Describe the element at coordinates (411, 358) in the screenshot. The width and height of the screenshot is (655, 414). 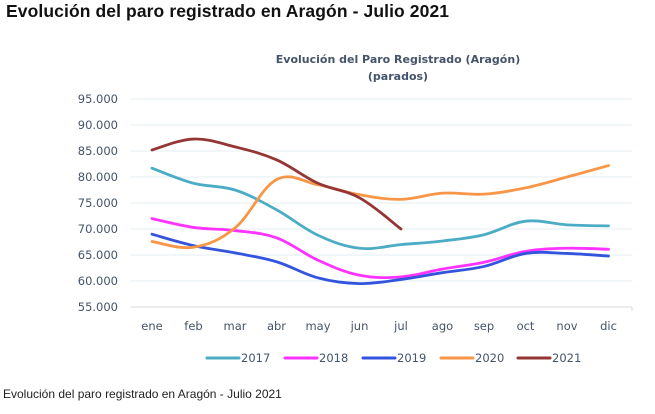
I see `legend-label-2019: 2019` at that location.